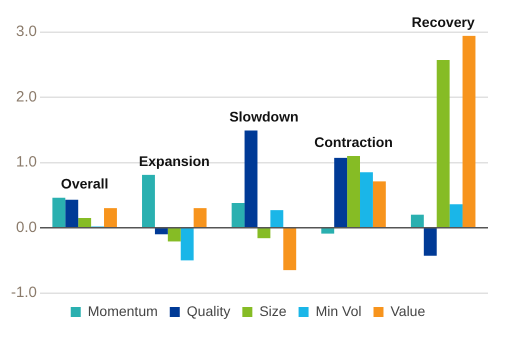  I want to click on x-tick-label: Overall, so click(84, 184).